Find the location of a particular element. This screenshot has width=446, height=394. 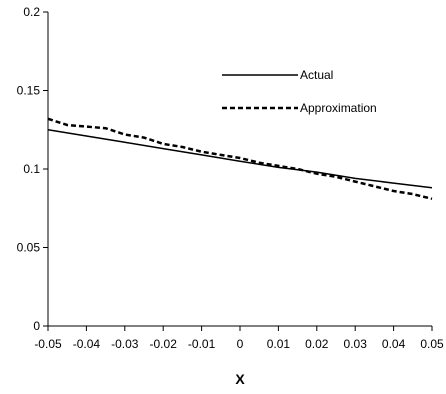

y-tick-label: 0.1 is located at coordinates (31, 169).